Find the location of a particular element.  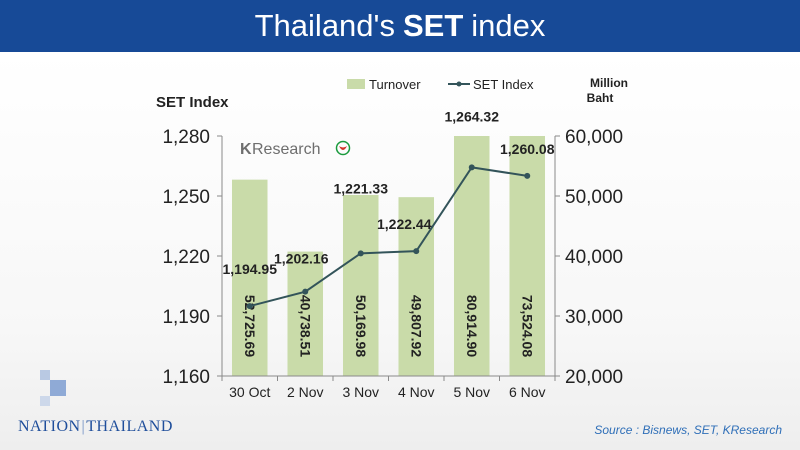

set-index-data-label: 1,202.16 is located at coordinates (301, 259).